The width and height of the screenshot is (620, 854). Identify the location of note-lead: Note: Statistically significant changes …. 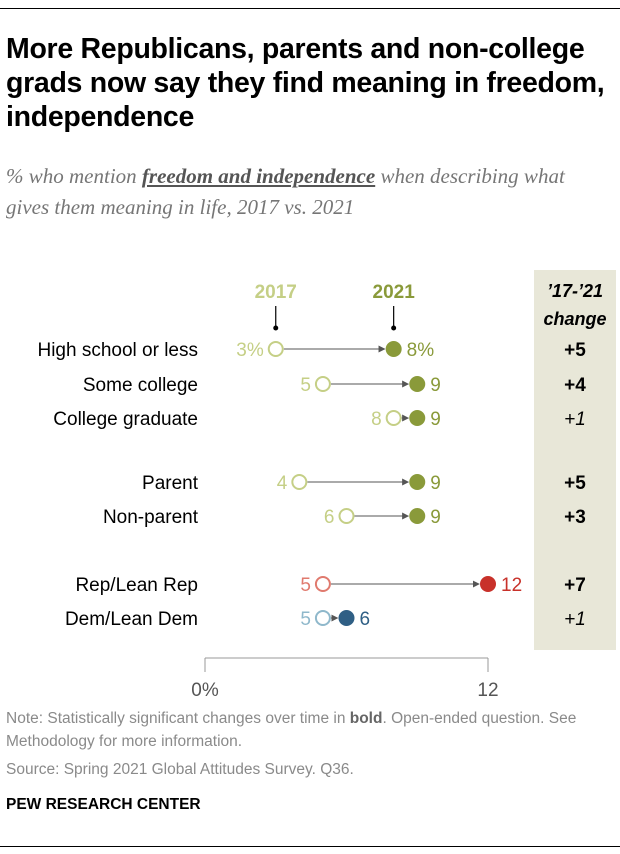
(178, 718).